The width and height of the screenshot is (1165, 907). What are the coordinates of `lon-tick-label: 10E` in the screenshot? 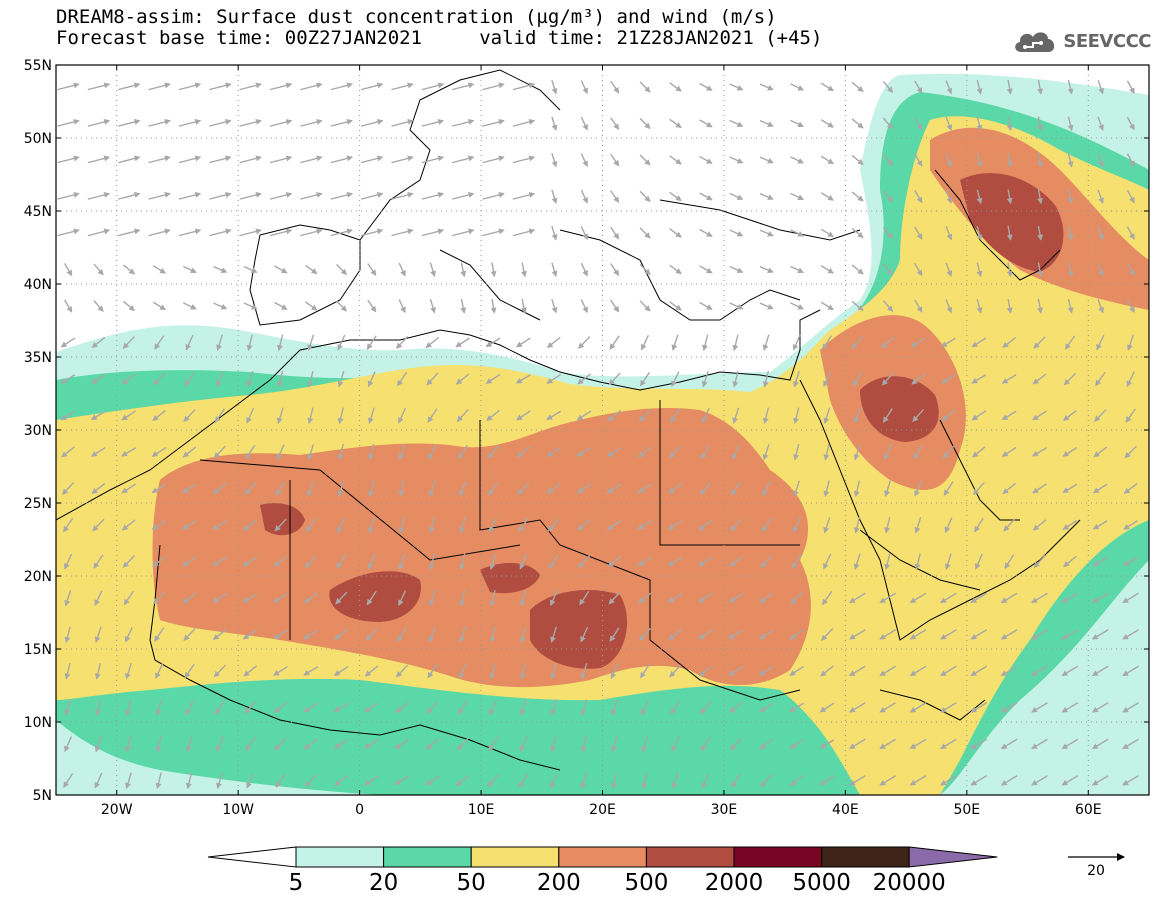 It's located at (481, 810).